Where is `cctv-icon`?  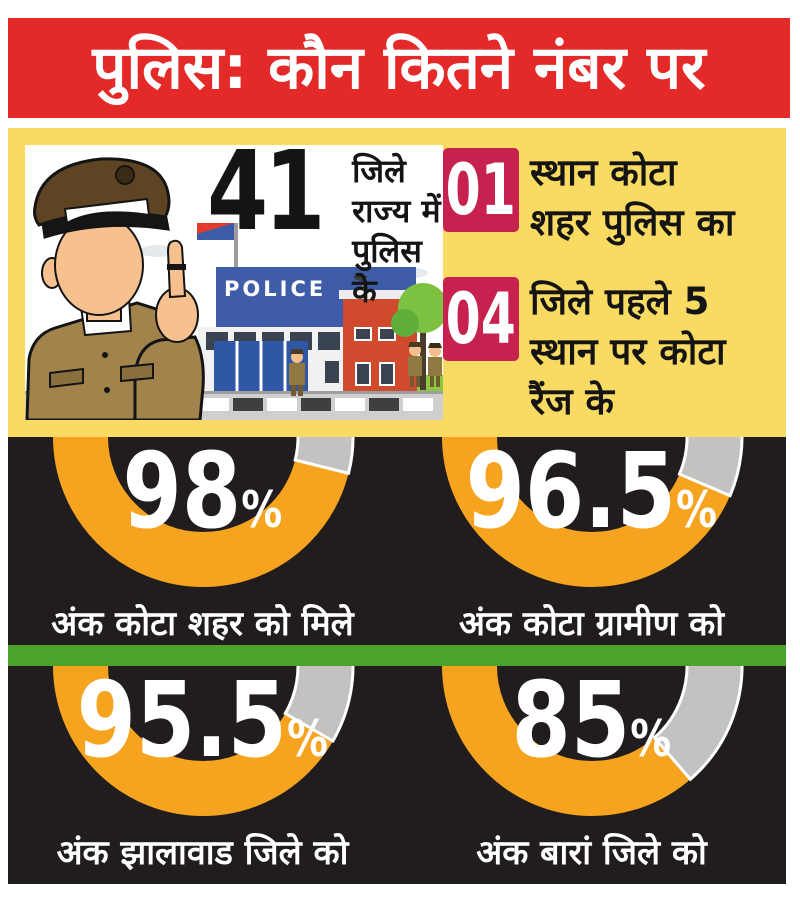
cctv-icon is located at coordinates (360, 282).